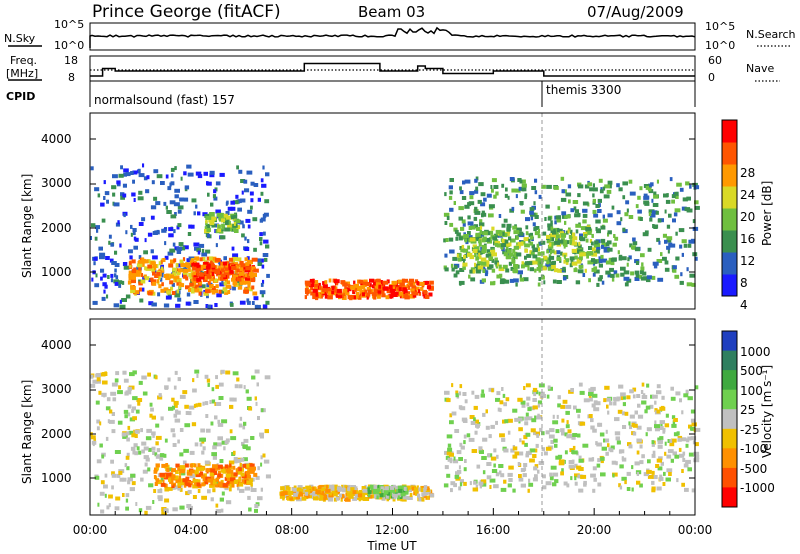 The width and height of the screenshot is (800, 554). Describe the element at coordinates (753, 469) in the screenshot. I see `velocity-tick: -500` at that location.